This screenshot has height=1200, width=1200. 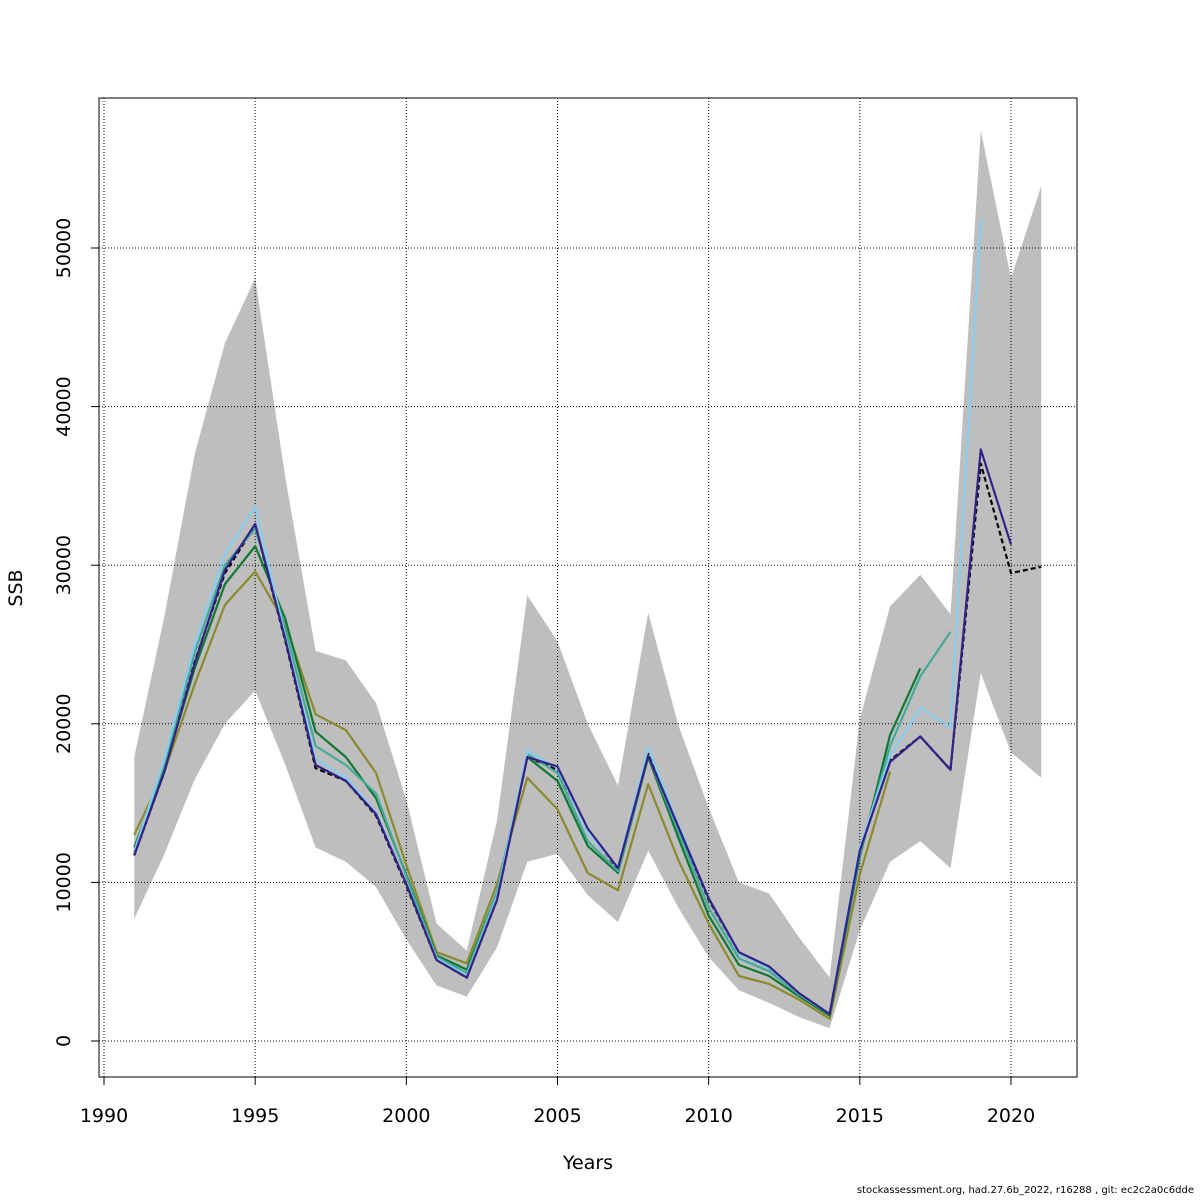 What do you see at coordinates (64, 565) in the screenshot?
I see `y-tick-label: 30000` at bounding box center [64, 565].